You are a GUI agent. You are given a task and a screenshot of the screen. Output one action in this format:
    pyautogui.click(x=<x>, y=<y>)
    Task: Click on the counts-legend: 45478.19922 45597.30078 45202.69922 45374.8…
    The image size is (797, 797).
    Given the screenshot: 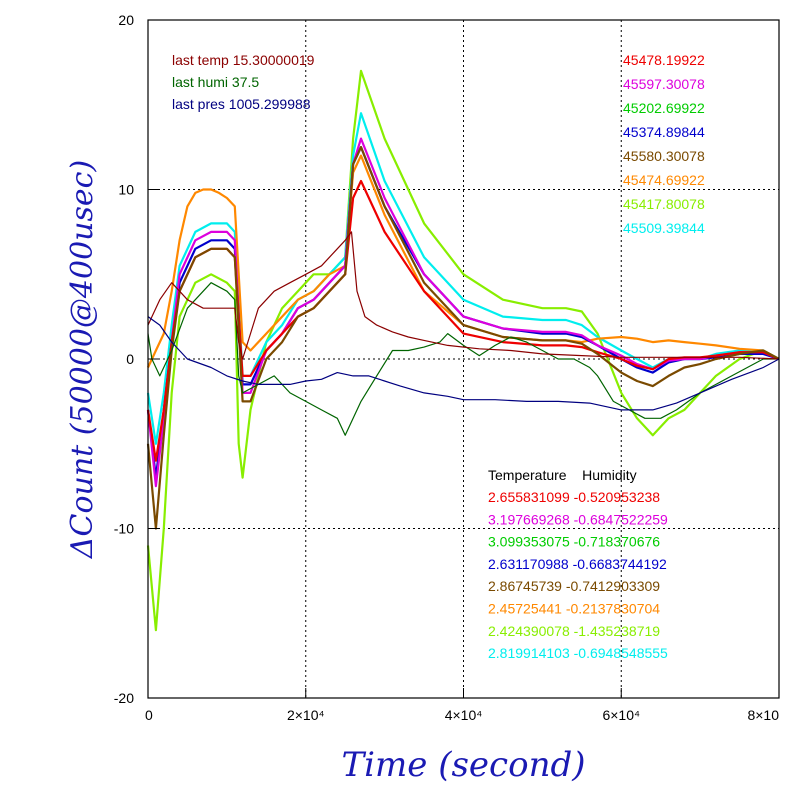 What is the action you would take?
    pyautogui.click(x=664, y=144)
    